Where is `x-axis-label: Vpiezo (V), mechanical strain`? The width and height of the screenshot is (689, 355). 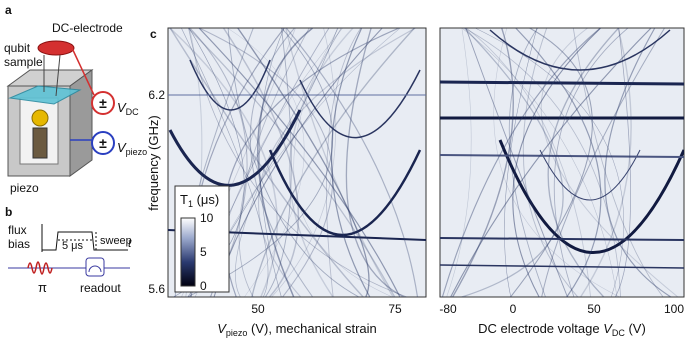
x-axis-label: Vpiezo (V), mechanical strain is located at coordinates (297, 329).